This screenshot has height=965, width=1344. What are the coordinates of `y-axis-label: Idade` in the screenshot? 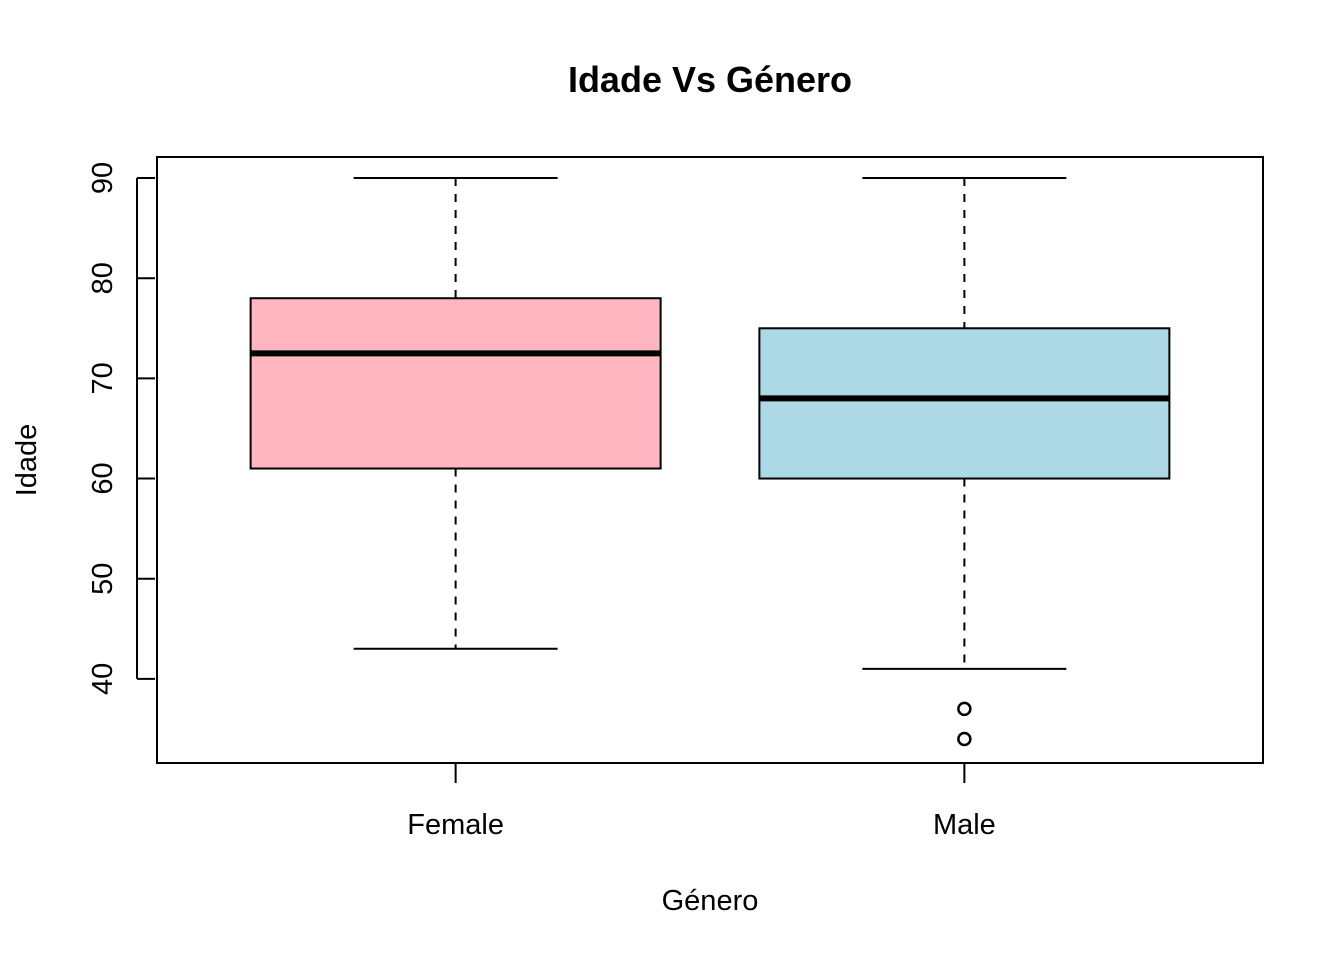 It's located at (27, 460).